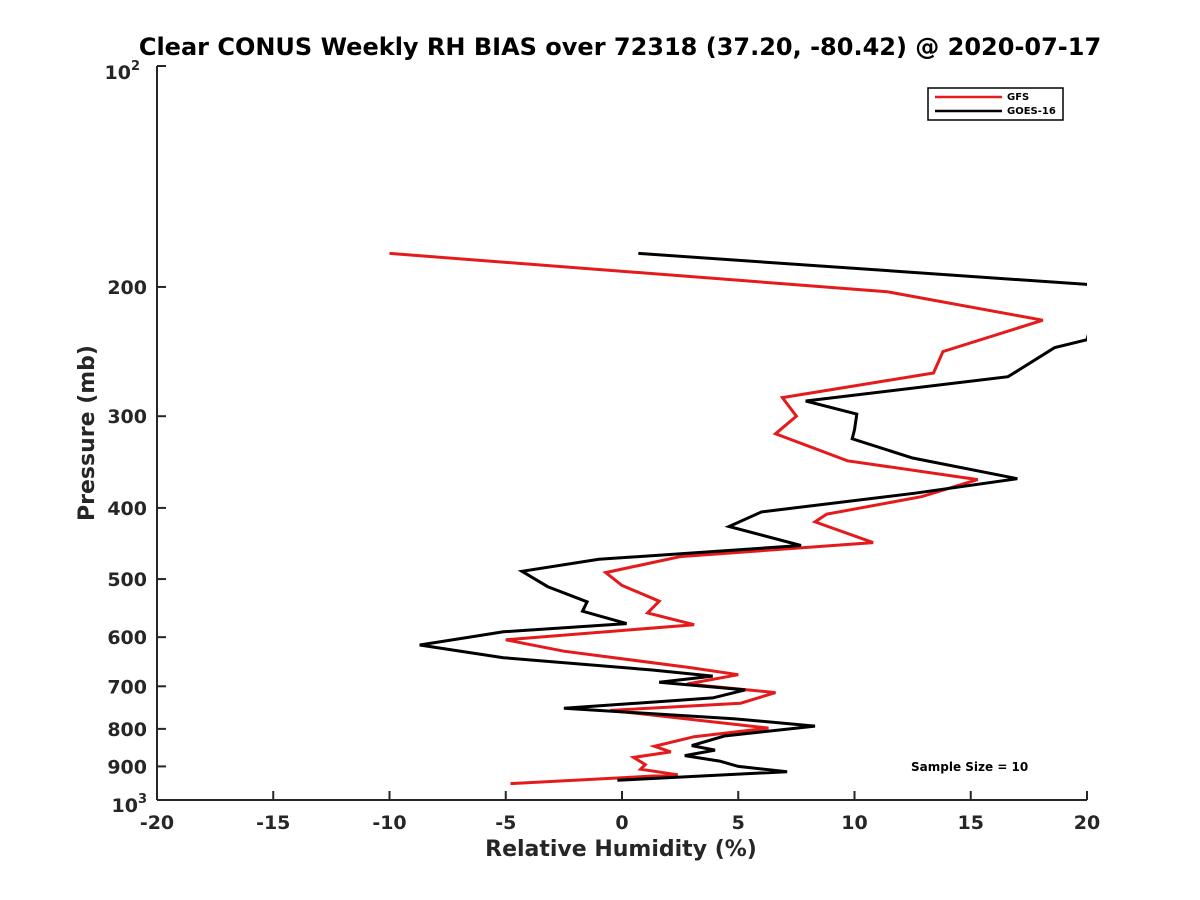 The width and height of the screenshot is (1200, 900). I want to click on legend: GFS GOES-16, so click(995, 104).